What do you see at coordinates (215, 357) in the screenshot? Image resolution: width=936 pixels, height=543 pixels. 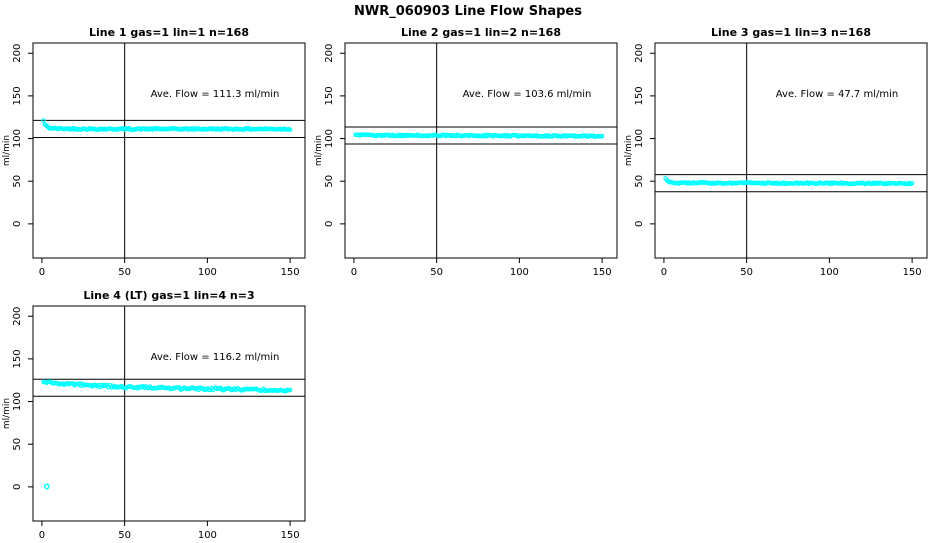 I see `avg-flow-label: Ave. Flow = 116.2 ml/min` at bounding box center [215, 357].